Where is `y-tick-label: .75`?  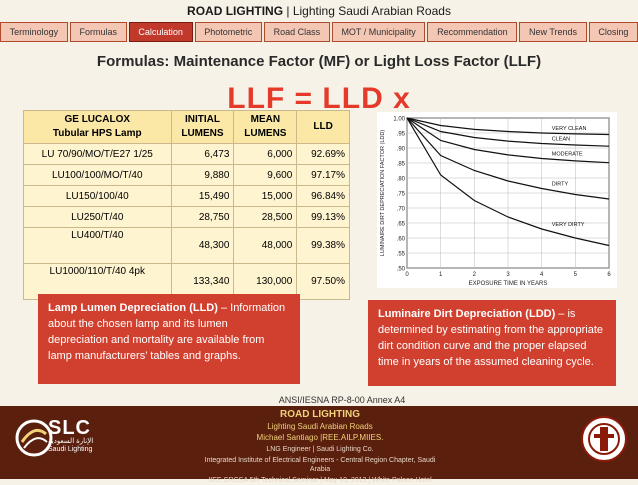 y-tick-label: .75 is located at coordinates (401, 195).